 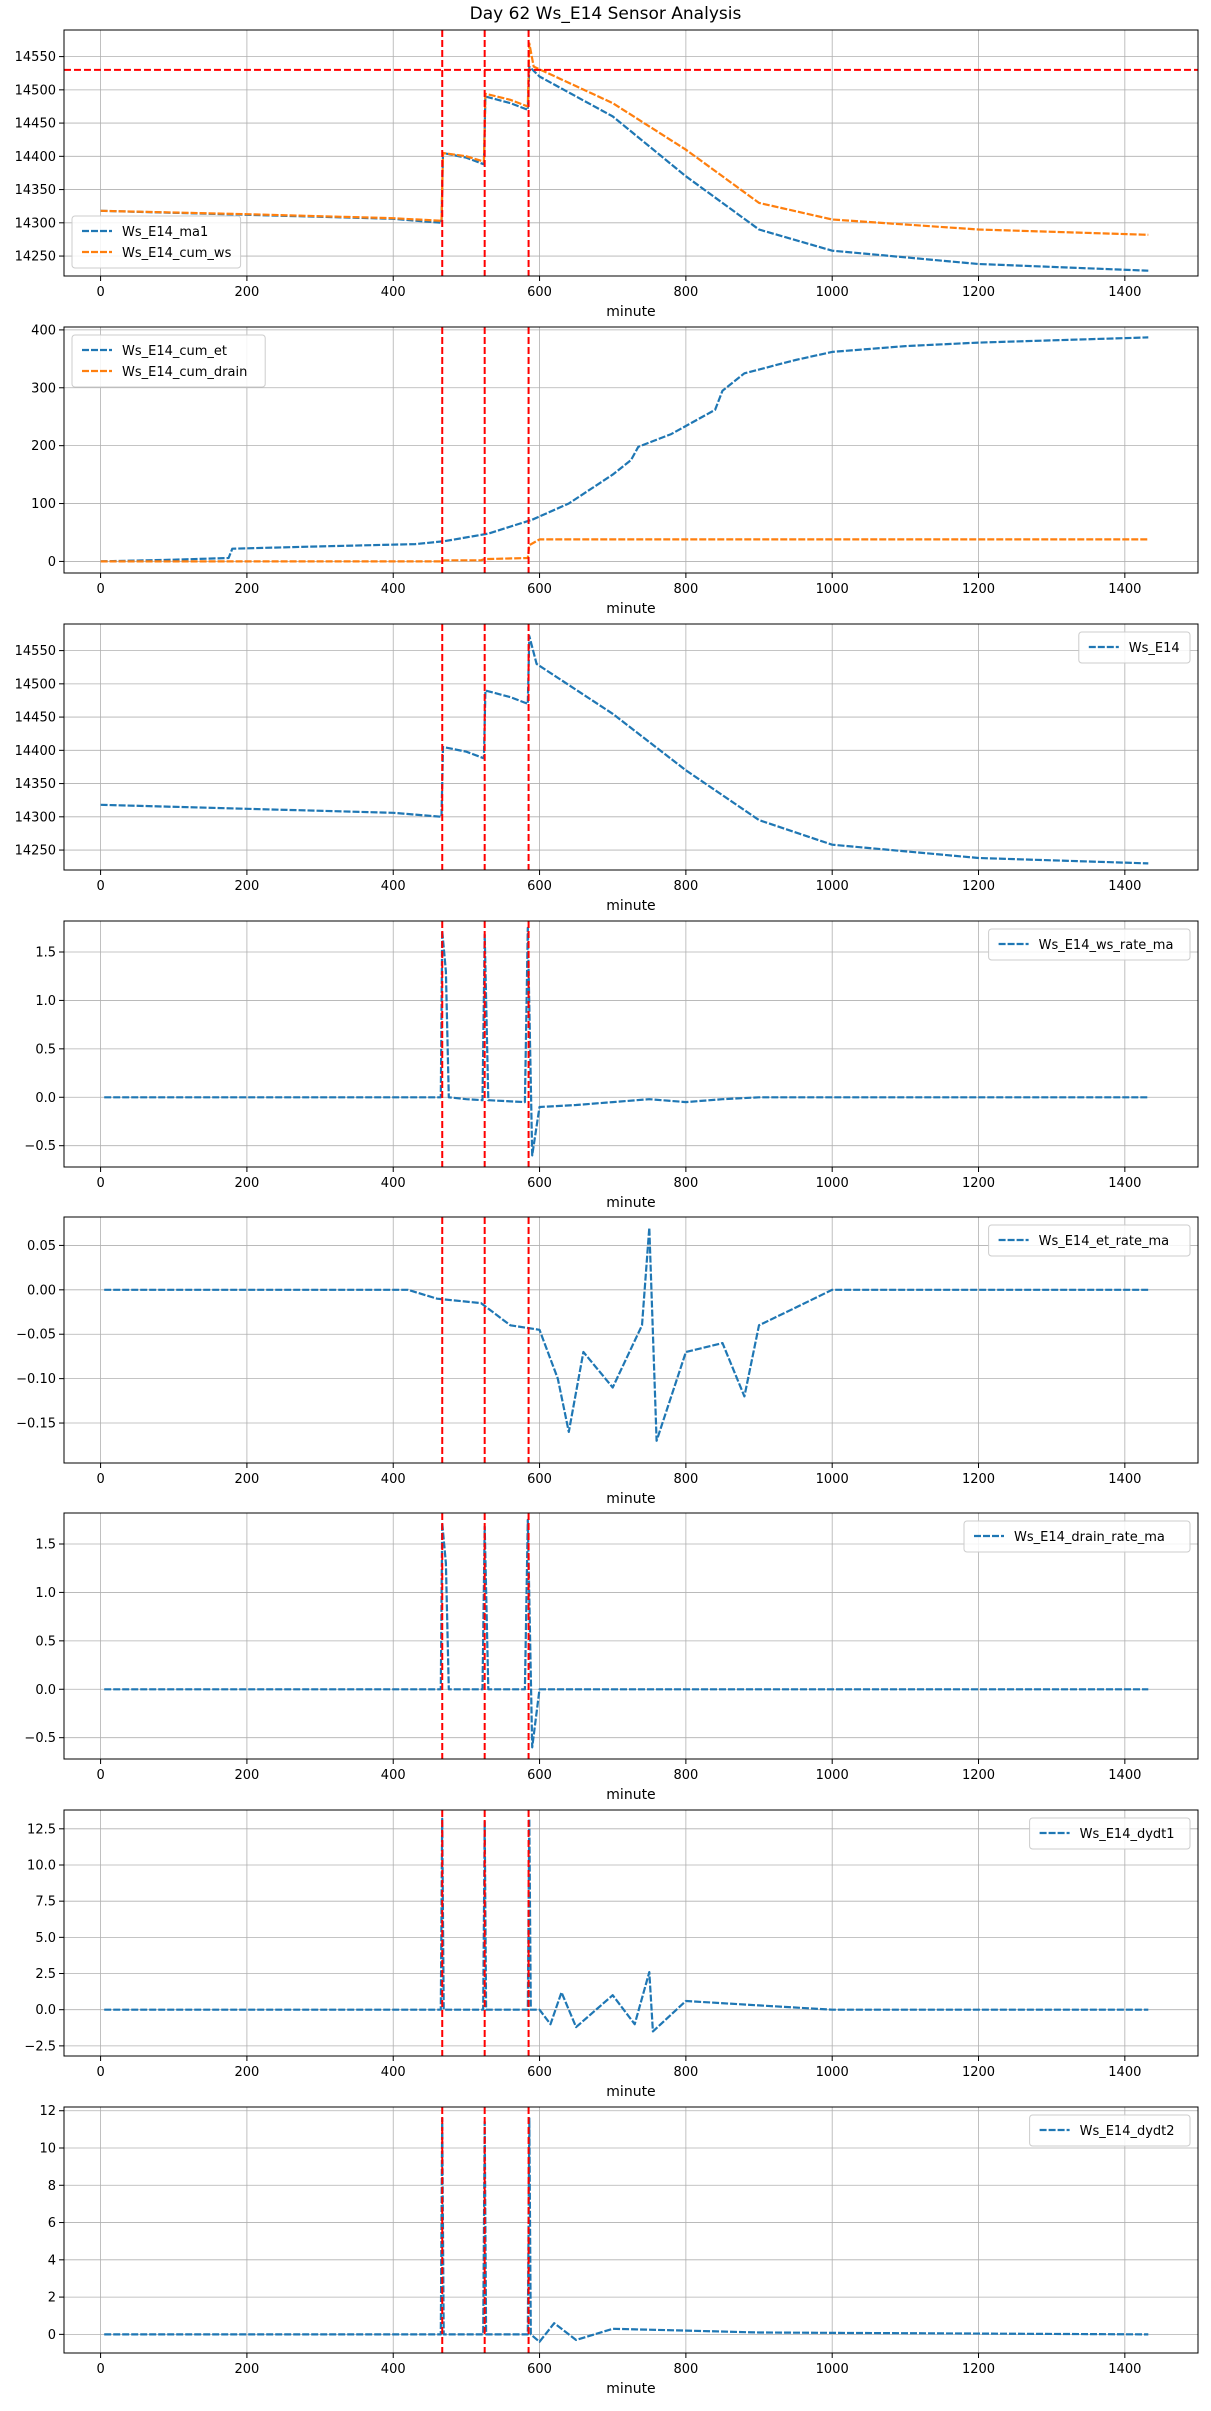 I want to click on y-tick-label: 14550, so click(x=35, y=651).